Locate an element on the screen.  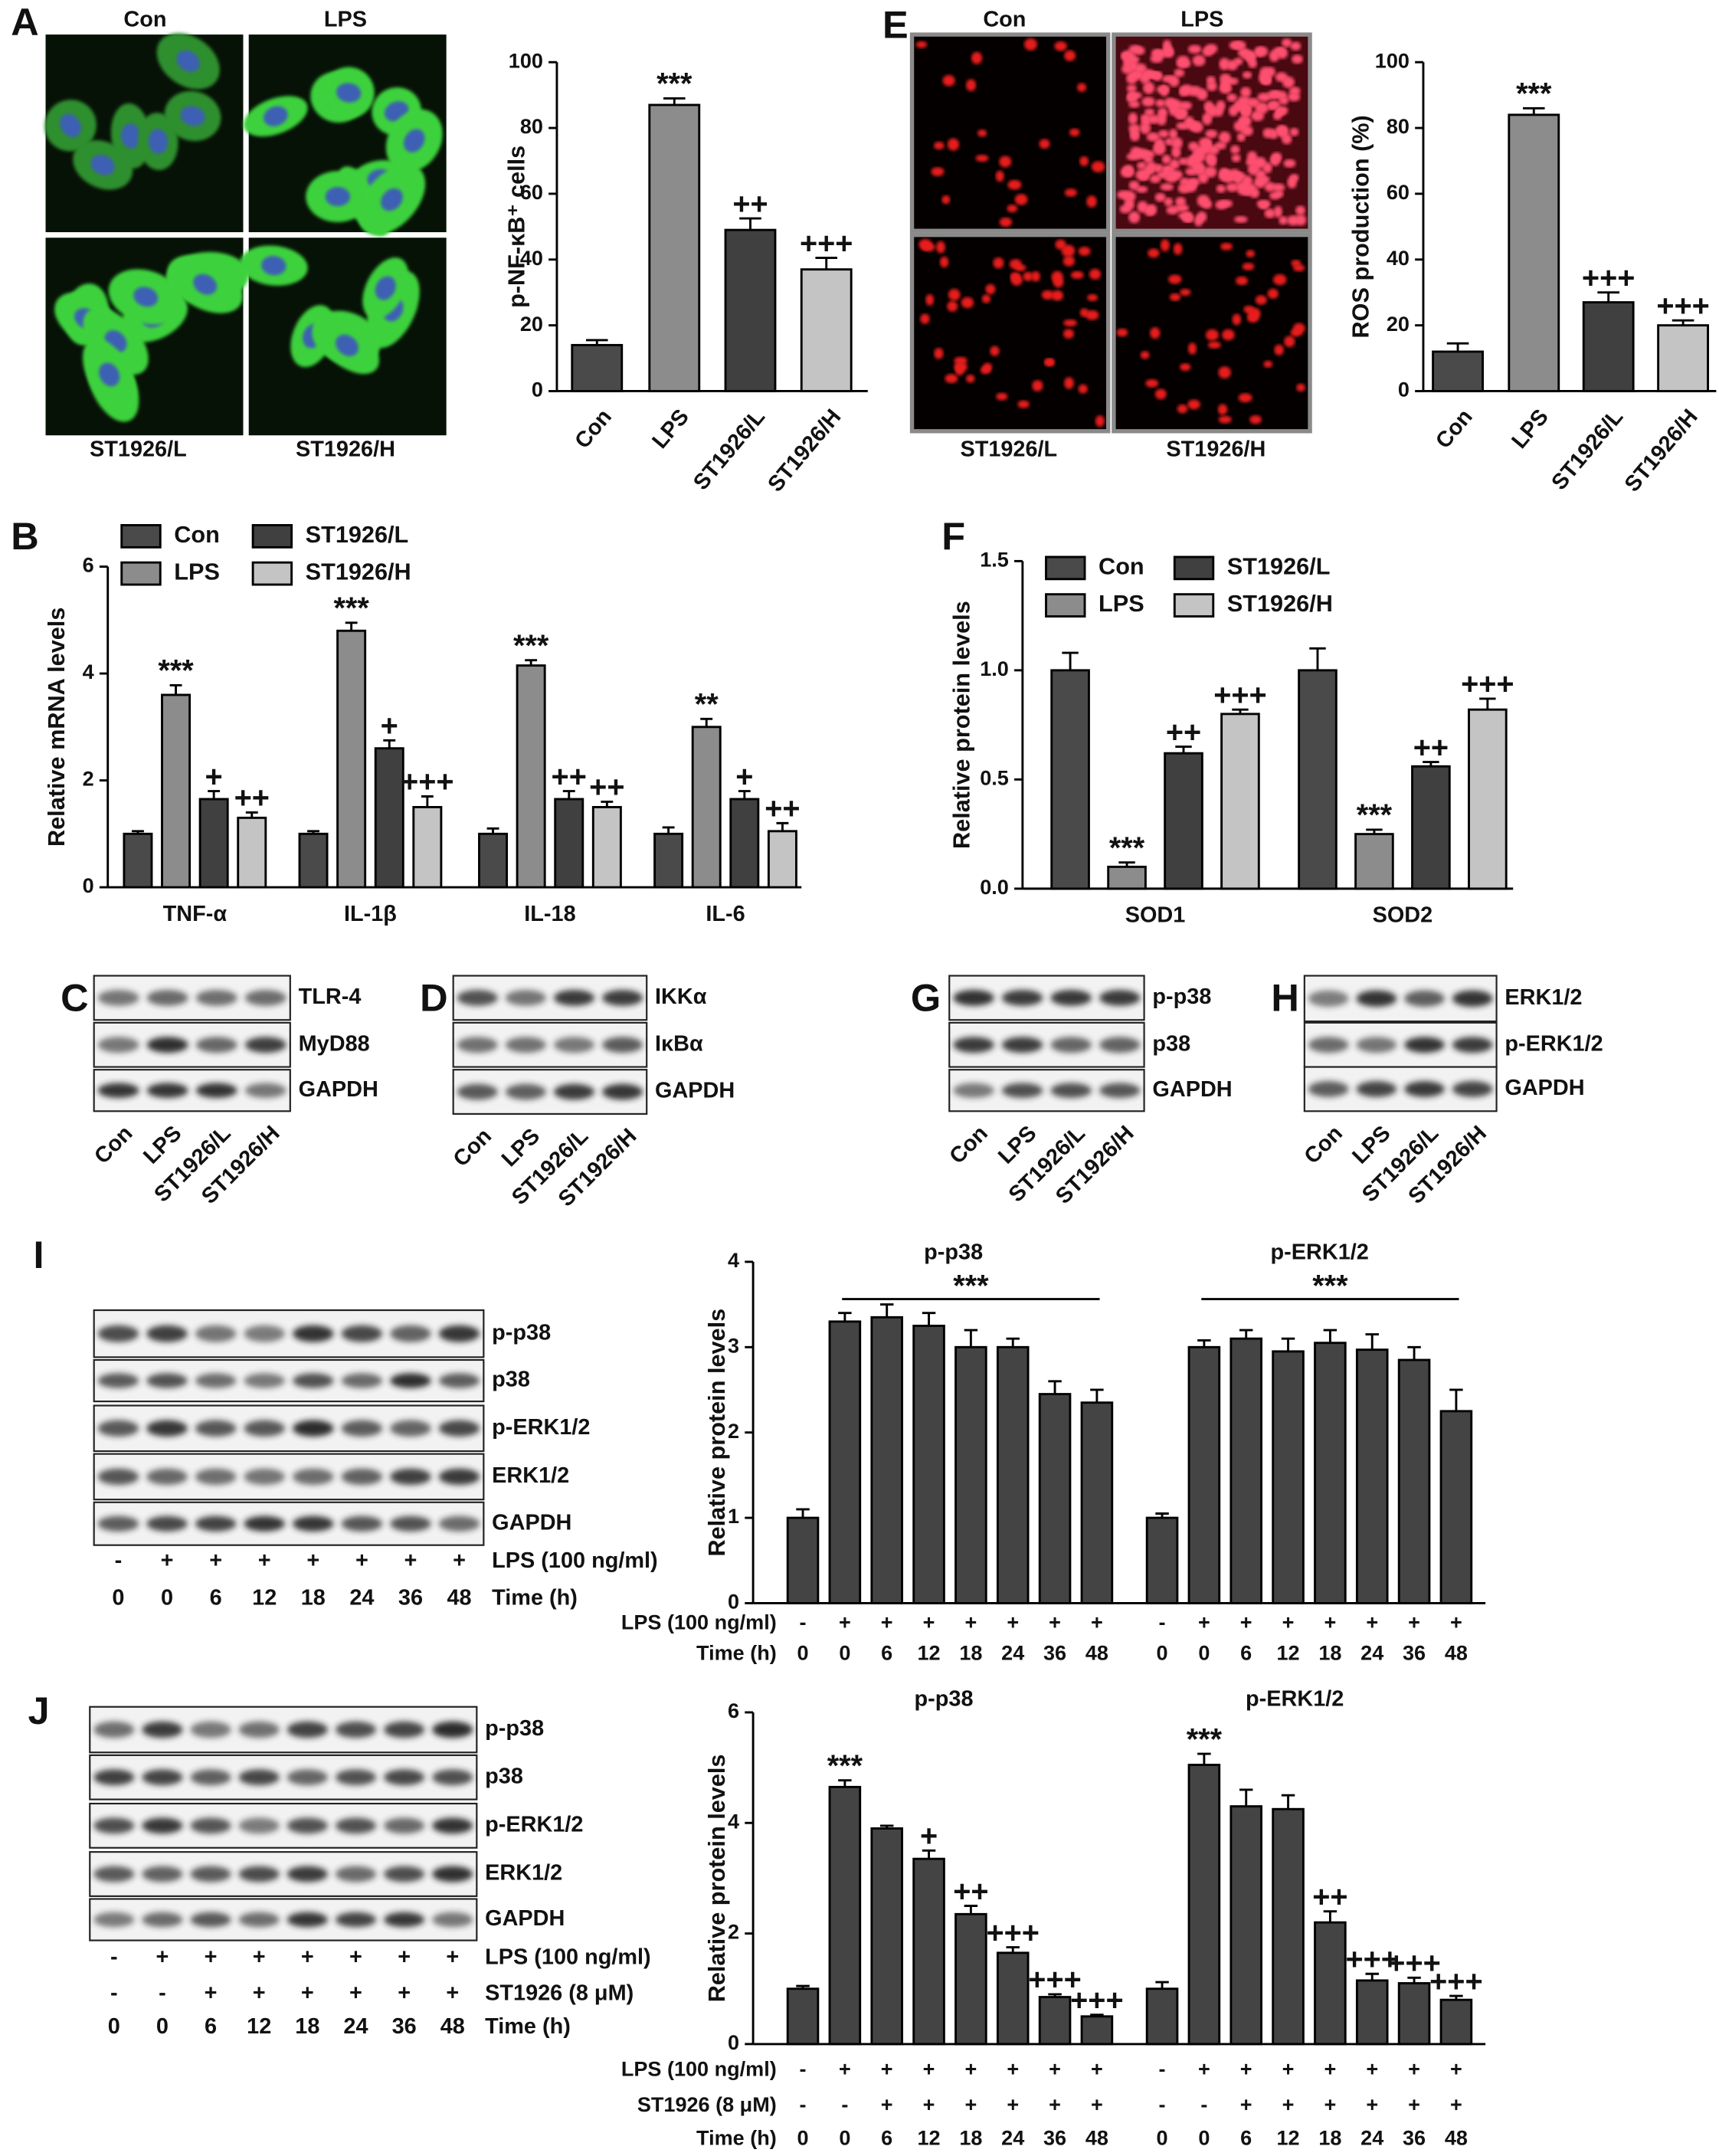
x-tick-label: LPS is located at coordinates (670, 429).